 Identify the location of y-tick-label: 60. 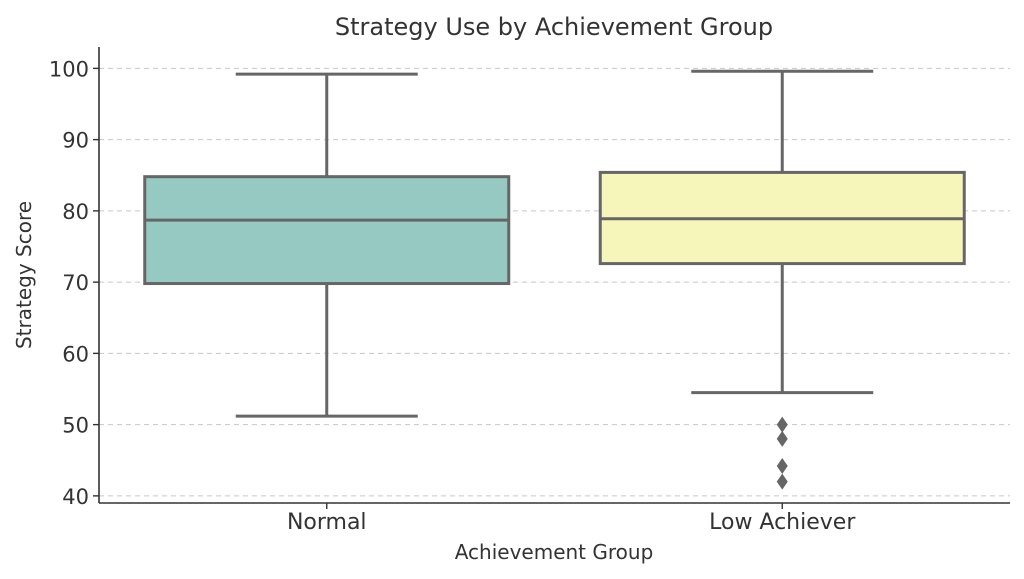
(75, 354).